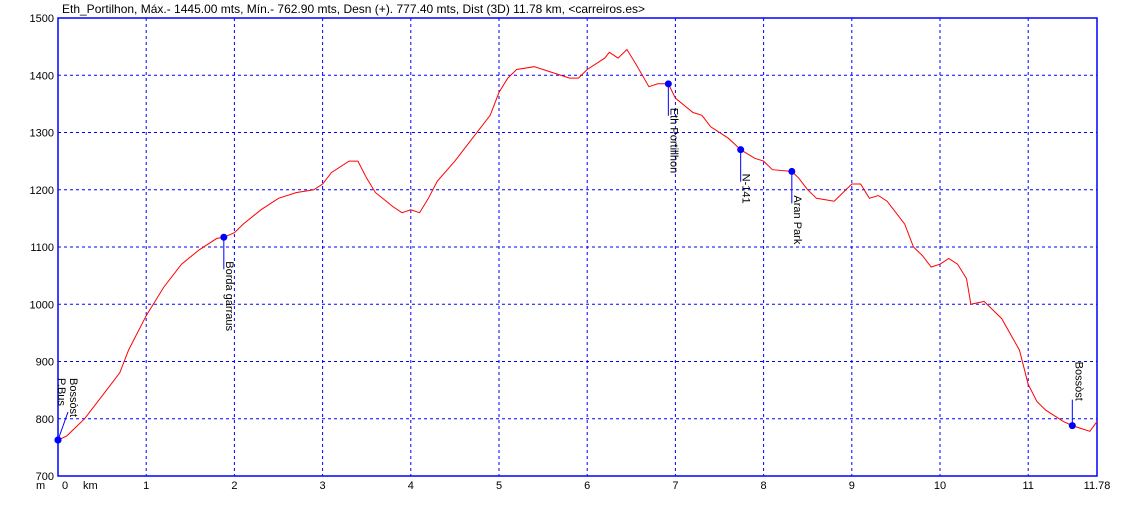 Image resolution: width=1124 pixels, height=506 pixels. Describe the element at coordinates (42, 248) in the screenshot. I see `y-tick-label: 1100` at that location.